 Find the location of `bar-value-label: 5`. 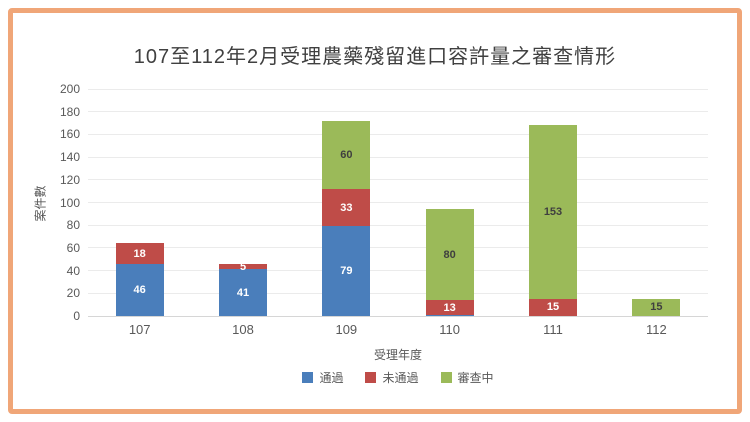

bar-value-label: 5 is located at coordinates (243, 266).